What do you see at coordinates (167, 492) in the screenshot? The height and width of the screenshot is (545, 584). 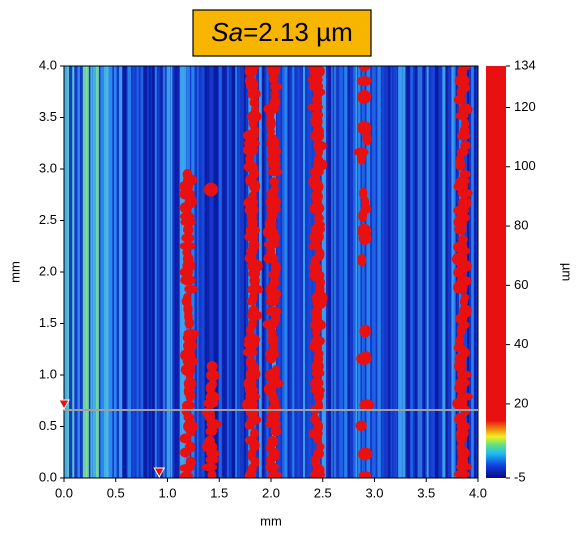 I see `x-tick-label: 1.0` at bounding box center [167, 492].